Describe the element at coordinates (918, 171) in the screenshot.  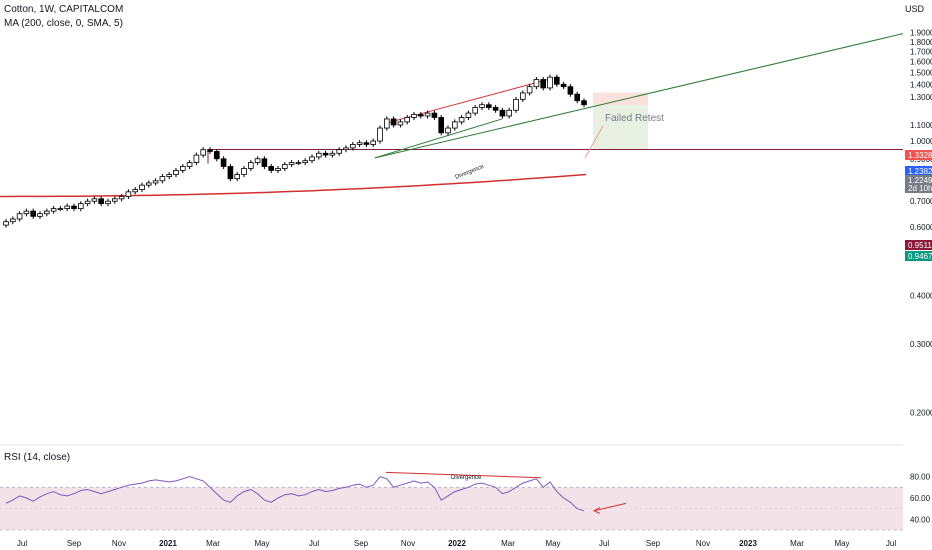
I see `price-badge: 1.2382` at that location.